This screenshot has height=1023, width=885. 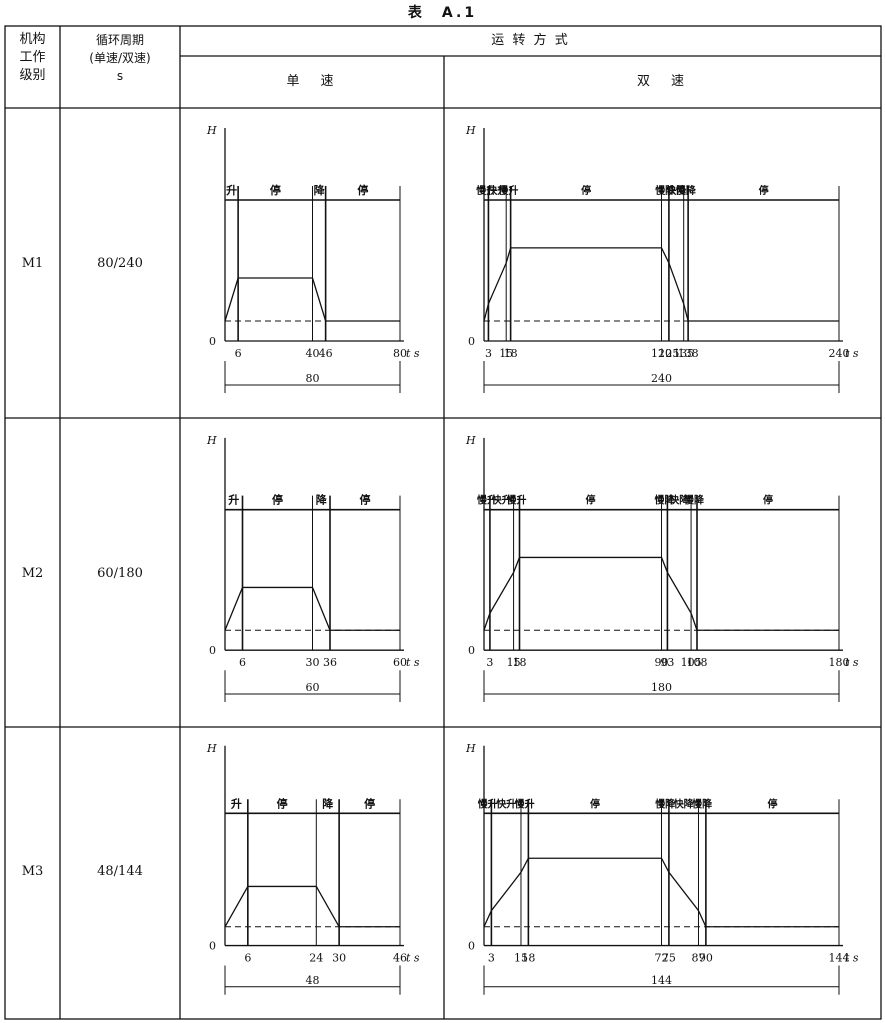 I want to click on tick-label: 120, so click(x=661, y=353).